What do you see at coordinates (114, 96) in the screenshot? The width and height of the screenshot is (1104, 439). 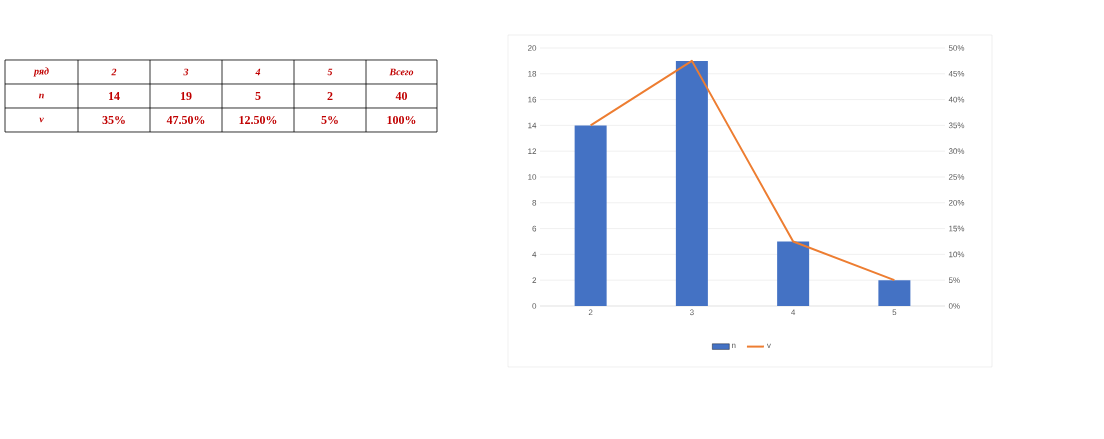 I see `text: 14` at bounding box center [114, 96].